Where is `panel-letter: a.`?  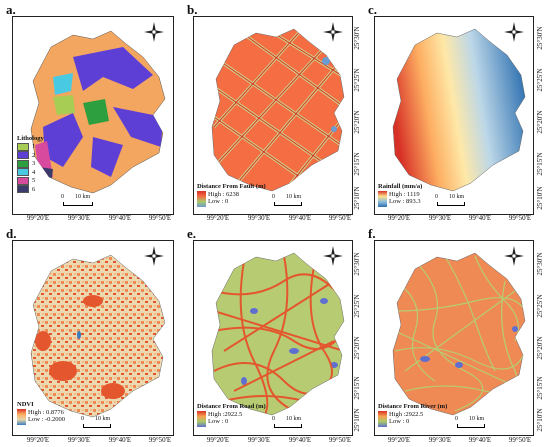 panel-letter: a. is located at coordinates (11, 9).